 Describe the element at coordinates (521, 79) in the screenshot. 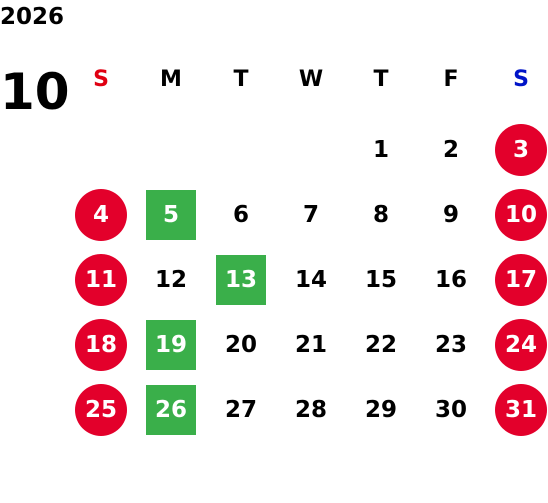

I see `weekday-sat: S` at that location.